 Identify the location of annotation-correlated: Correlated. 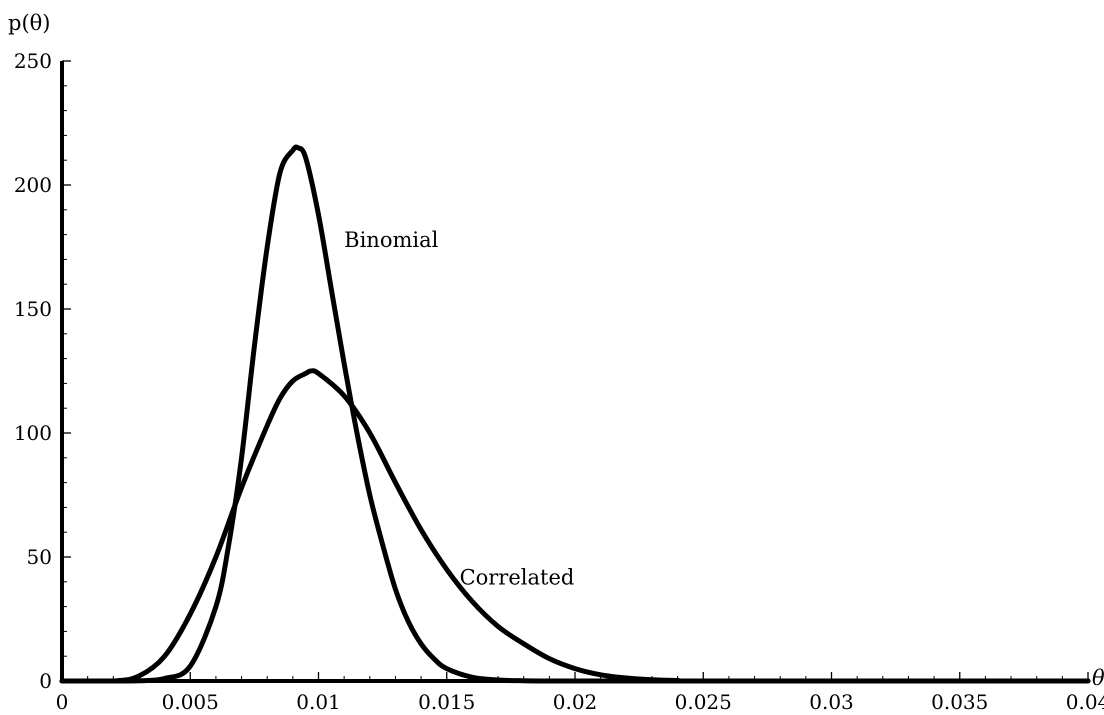
(517, 577).